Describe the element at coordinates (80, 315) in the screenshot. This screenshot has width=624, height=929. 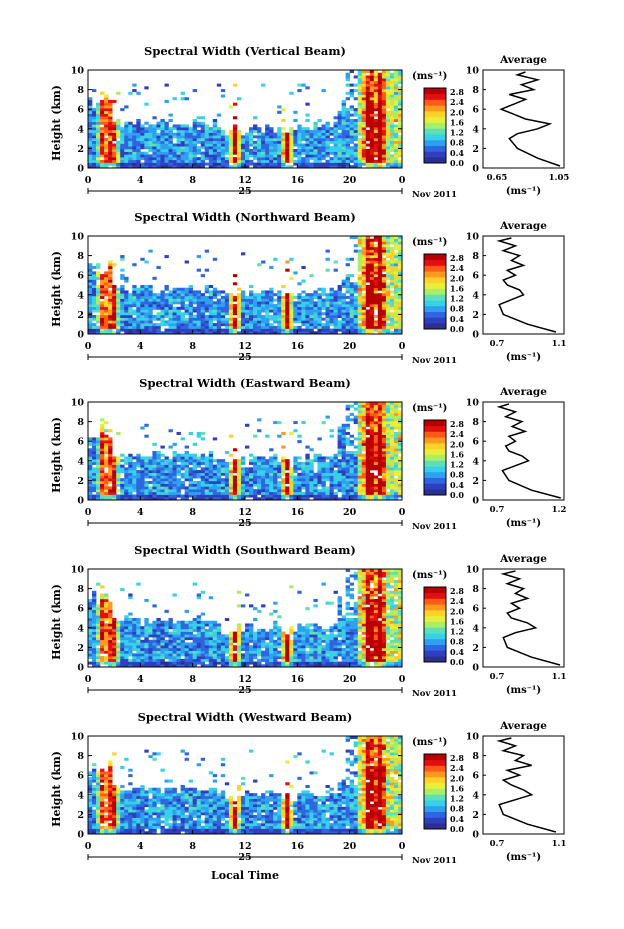
I see `y-tick-label: 2` at that location.